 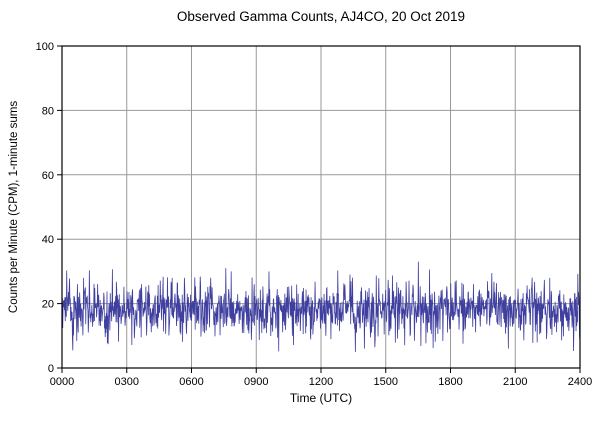 I want to click on x-tick-label: 2100, so click(x=515, y=382).